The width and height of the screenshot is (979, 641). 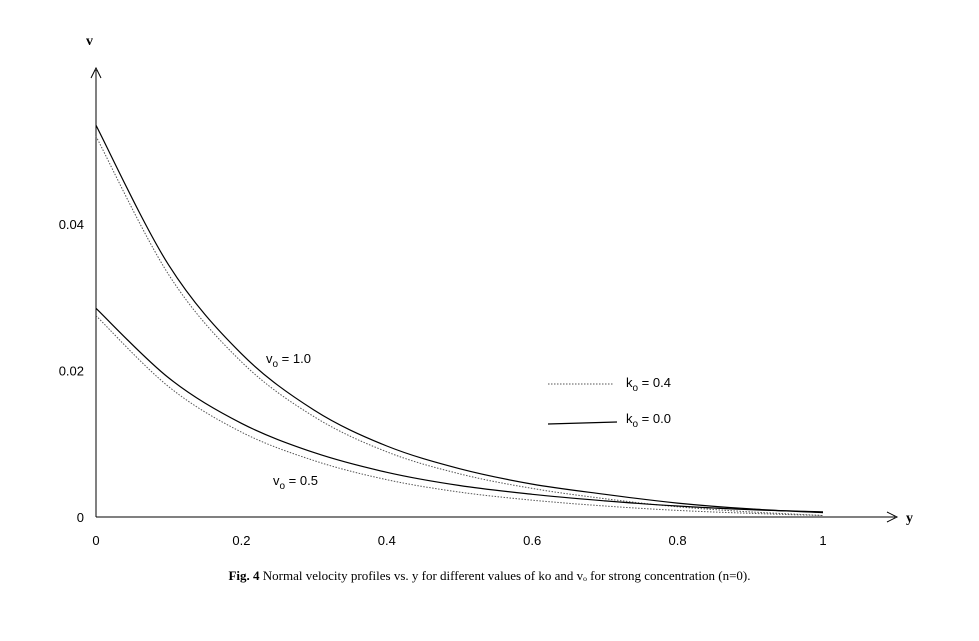 What do you see at coordinates (609, 384) in the screenshot?
I see `legend-item-ko-04: ko = 0.4` at bounding box center [609, 384].